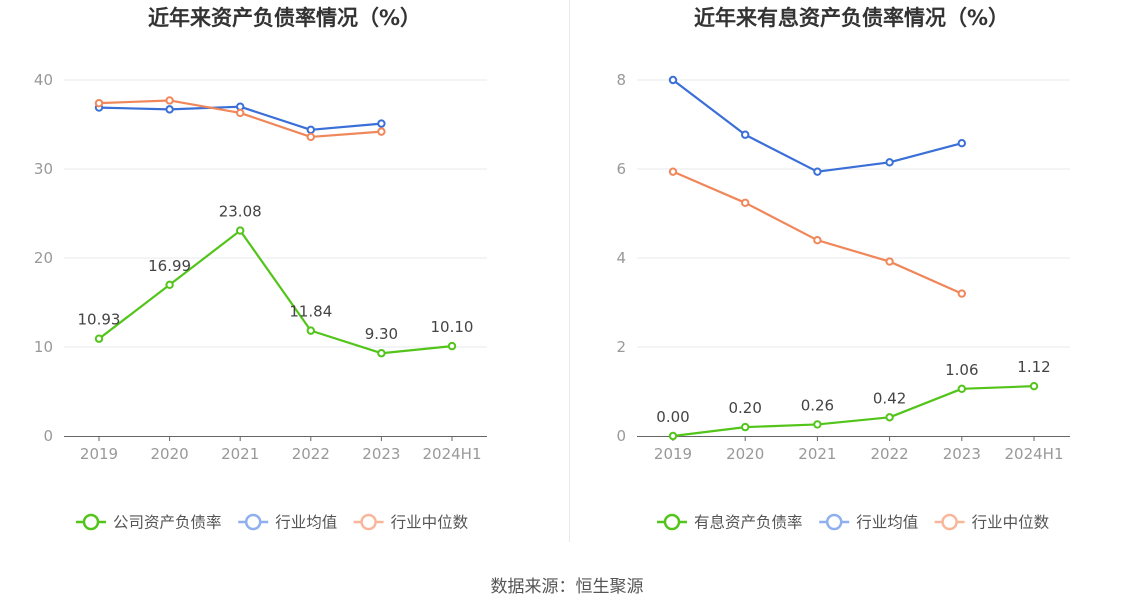  I want to click on c0-y-tick-label: 10, so click(43, 347).